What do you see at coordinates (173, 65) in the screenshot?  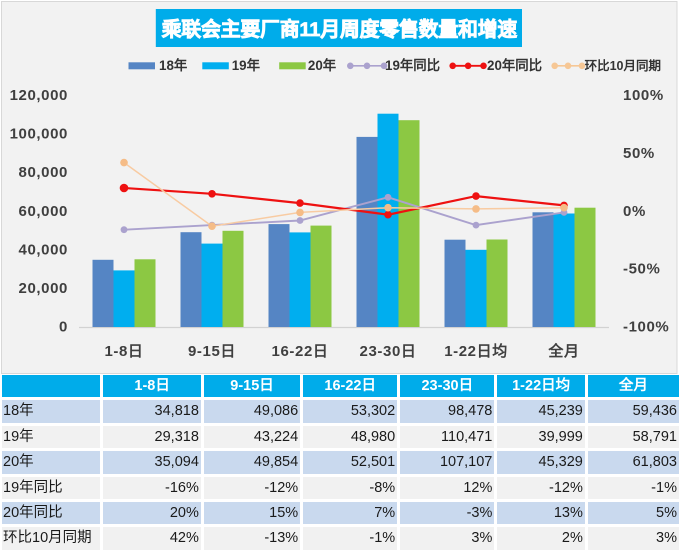 I see `svg-text: 18年` at bounding box center [173, 65].